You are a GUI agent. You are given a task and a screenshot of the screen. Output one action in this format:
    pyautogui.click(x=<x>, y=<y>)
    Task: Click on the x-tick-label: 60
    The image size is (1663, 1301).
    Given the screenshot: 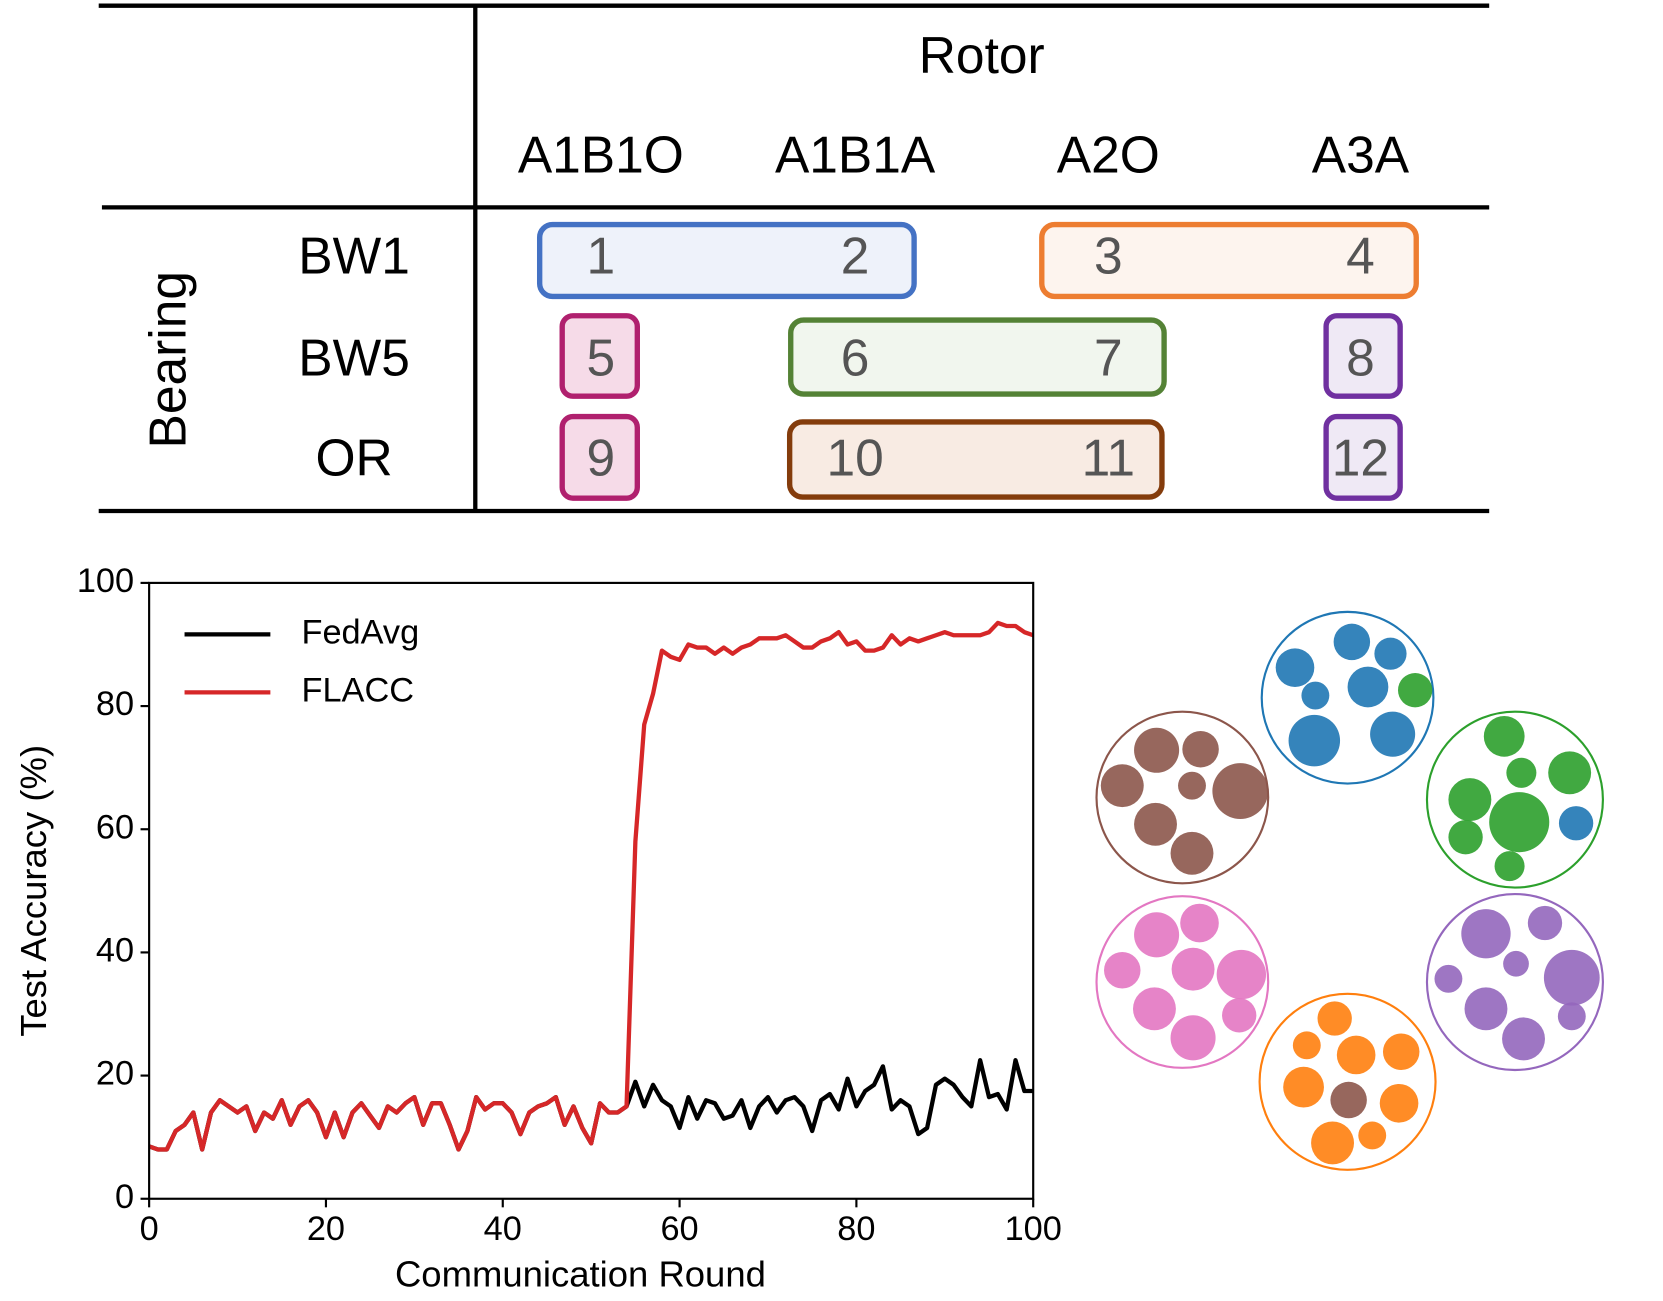 What is the action you would take?
    pyautogui.click(x=679, y=1229)
    